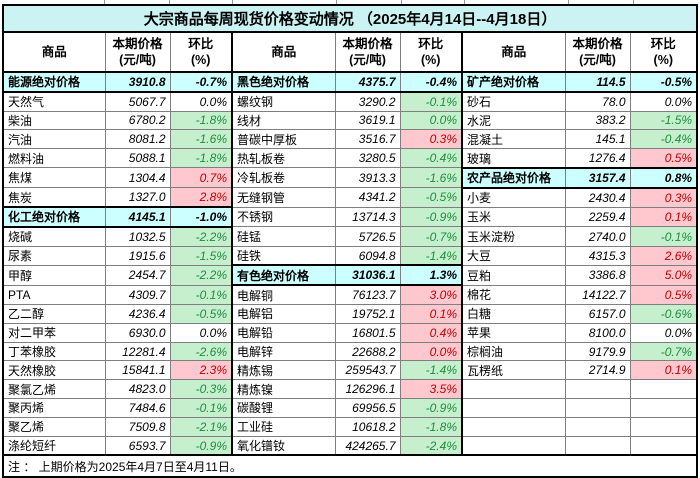 This screenshot has height=478, width=700. Describe the element at coordinates (367, 295) in the screenshot. I see `price-cell: 76123.7` at that location.